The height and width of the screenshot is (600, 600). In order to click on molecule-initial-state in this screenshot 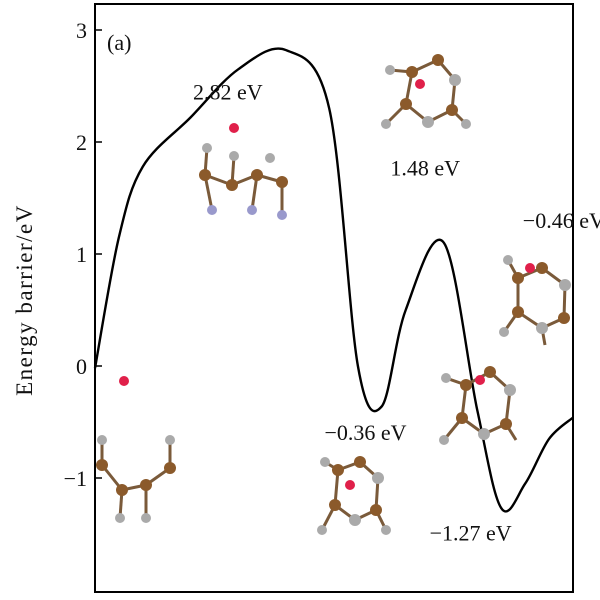, I will do `click(136, 449)`.